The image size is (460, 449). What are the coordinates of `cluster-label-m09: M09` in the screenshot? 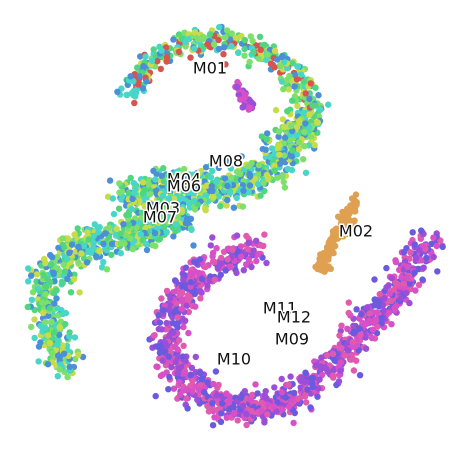 It's located at (292, 339).